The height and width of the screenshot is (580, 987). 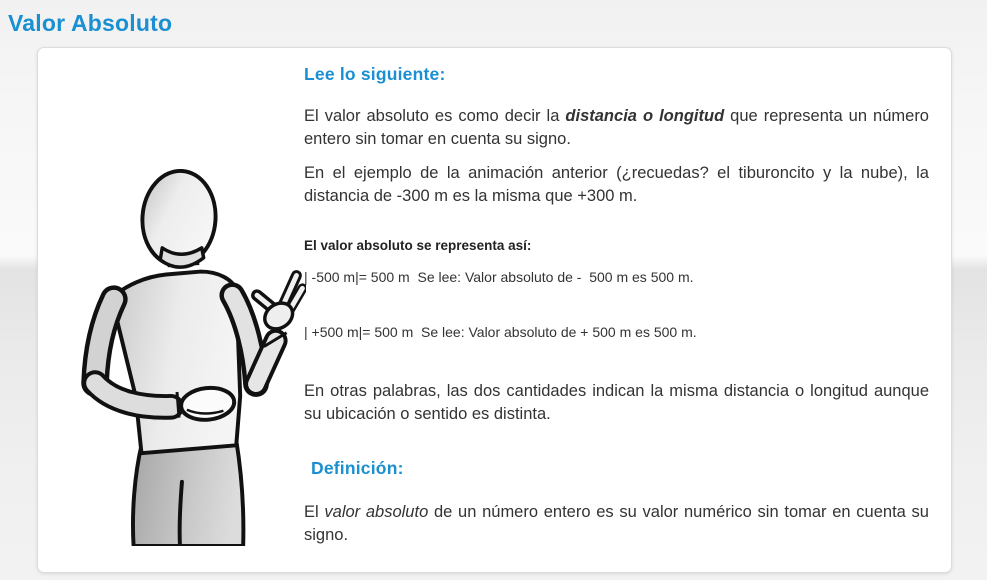 What do you see at coordinates (418, 245) in the screenshot?
I see `representation-label: El valor absoluto se representa así:` at bounding box center [418, 245].